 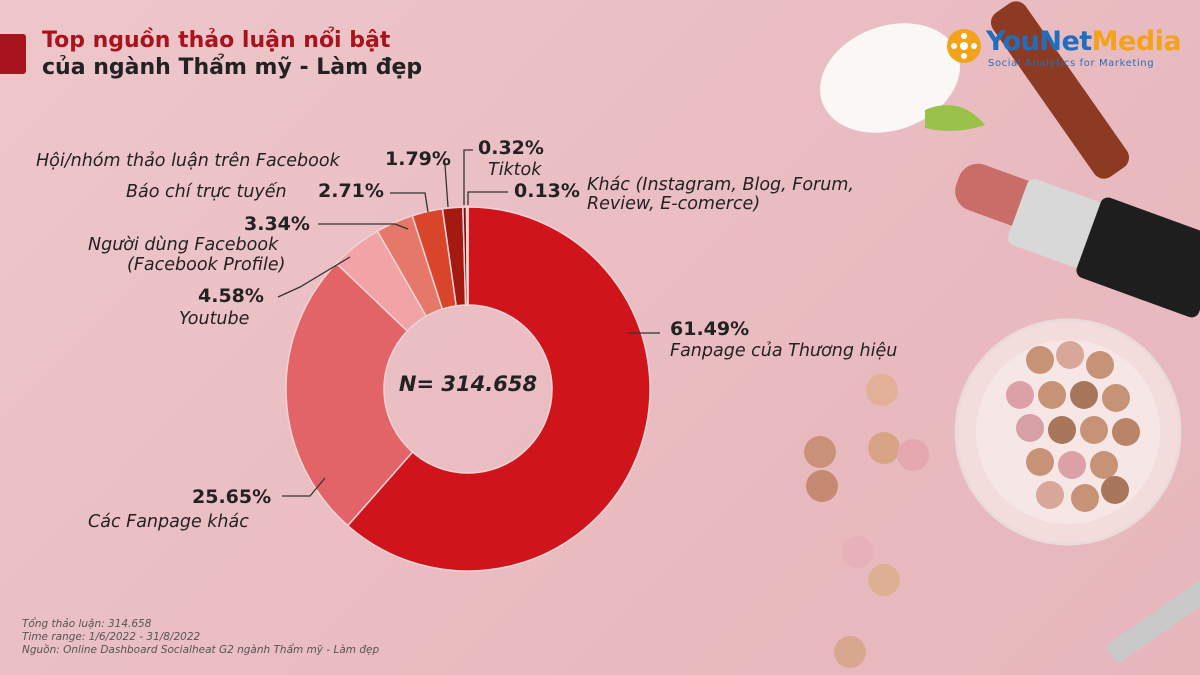 What do you see at coordinates (511, 148) in the screenshot?
I see `slice-pct-tiktok: 0.32%` at bounding box center [511, 148].